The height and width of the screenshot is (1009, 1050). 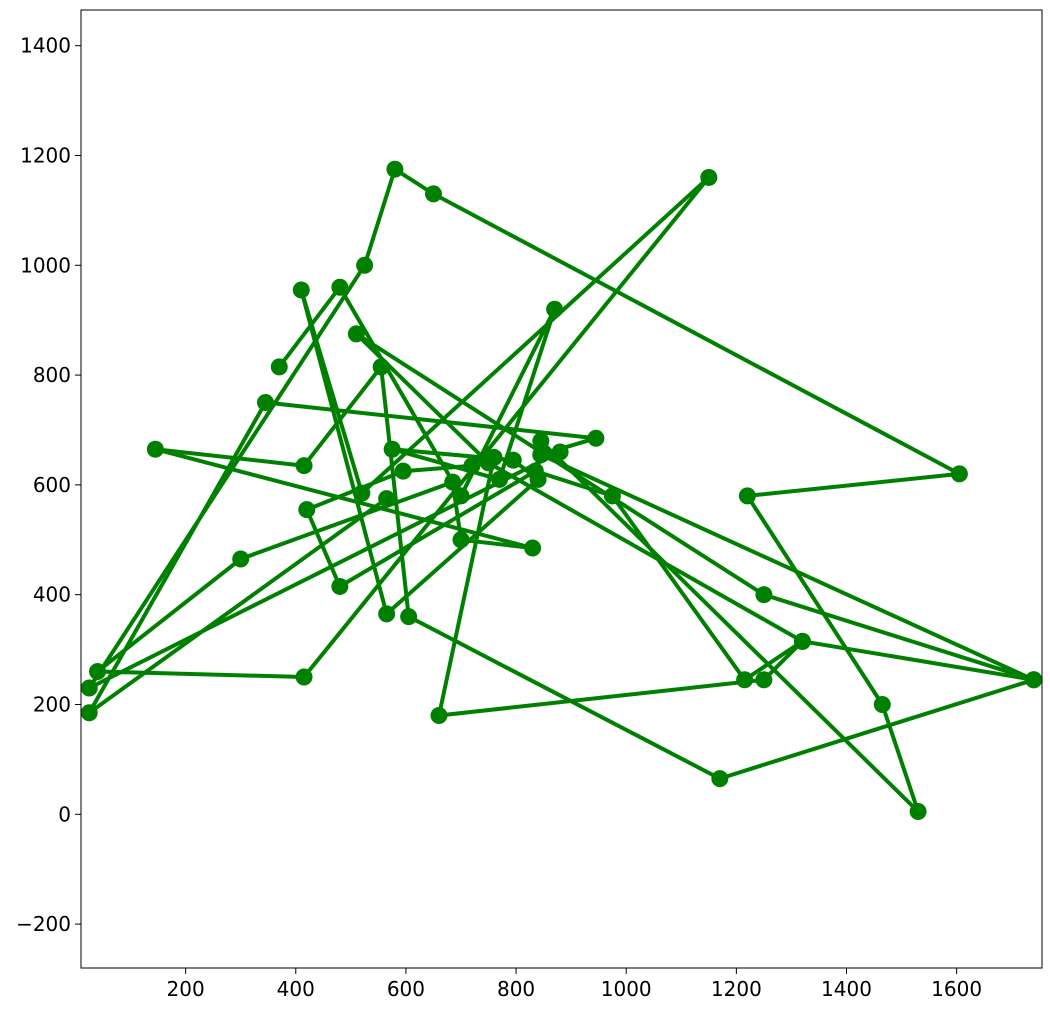 What do you see at coordinates (574, 984) in the screenshot?
I see `x-axis: 200 400 600 800 1000 1200 1400 1600` at bounding box center [574, 984].